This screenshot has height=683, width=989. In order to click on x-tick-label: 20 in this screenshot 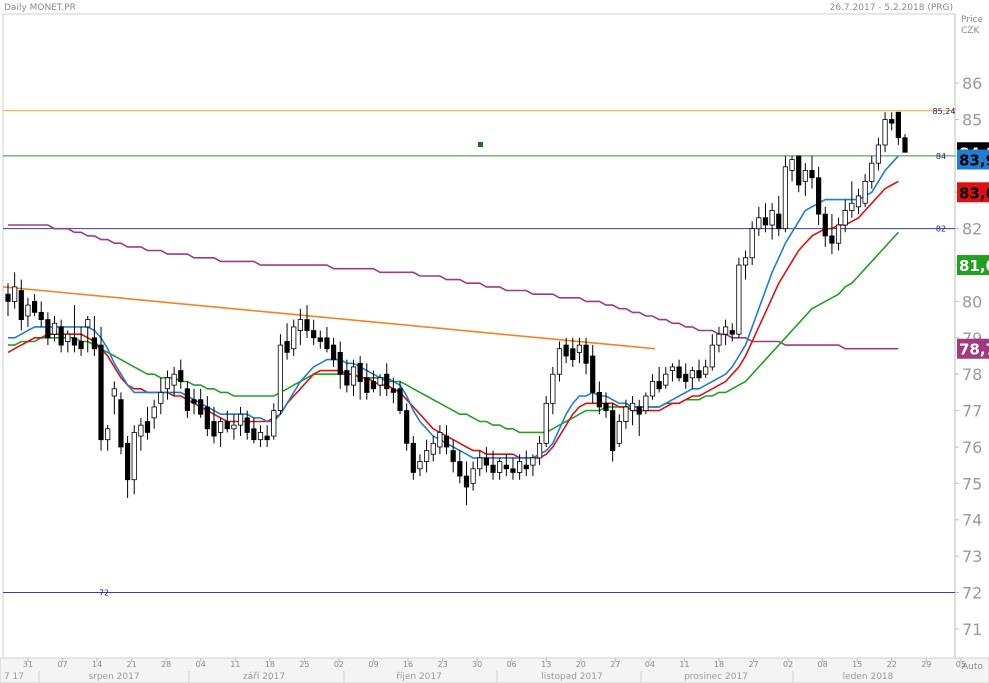, I will do `click(581, 664)`.